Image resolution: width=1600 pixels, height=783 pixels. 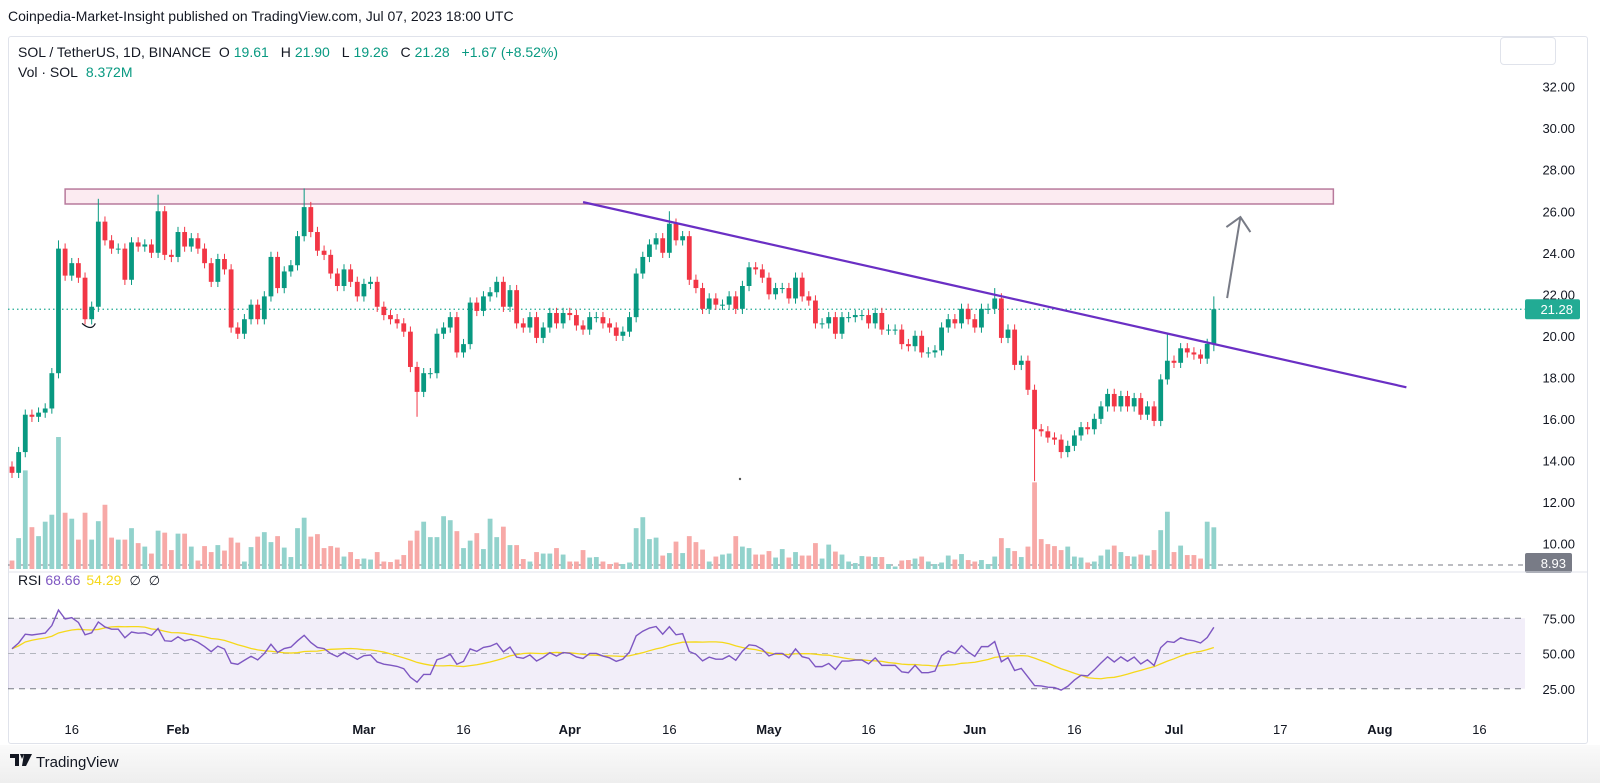 What do you see at coordinates (114, 52) in the screenshot?
I see `symbol-name: SOL / TetherUS, 1D, BINANCE` at bounding box center [114, 52].